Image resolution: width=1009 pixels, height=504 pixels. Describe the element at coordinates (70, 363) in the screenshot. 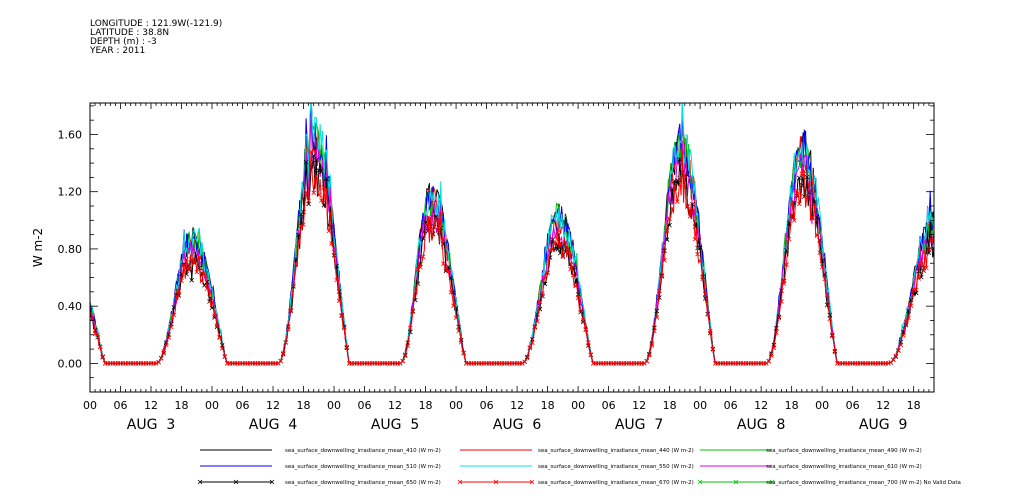

I see `y-tick-label: 0.00` at that location.